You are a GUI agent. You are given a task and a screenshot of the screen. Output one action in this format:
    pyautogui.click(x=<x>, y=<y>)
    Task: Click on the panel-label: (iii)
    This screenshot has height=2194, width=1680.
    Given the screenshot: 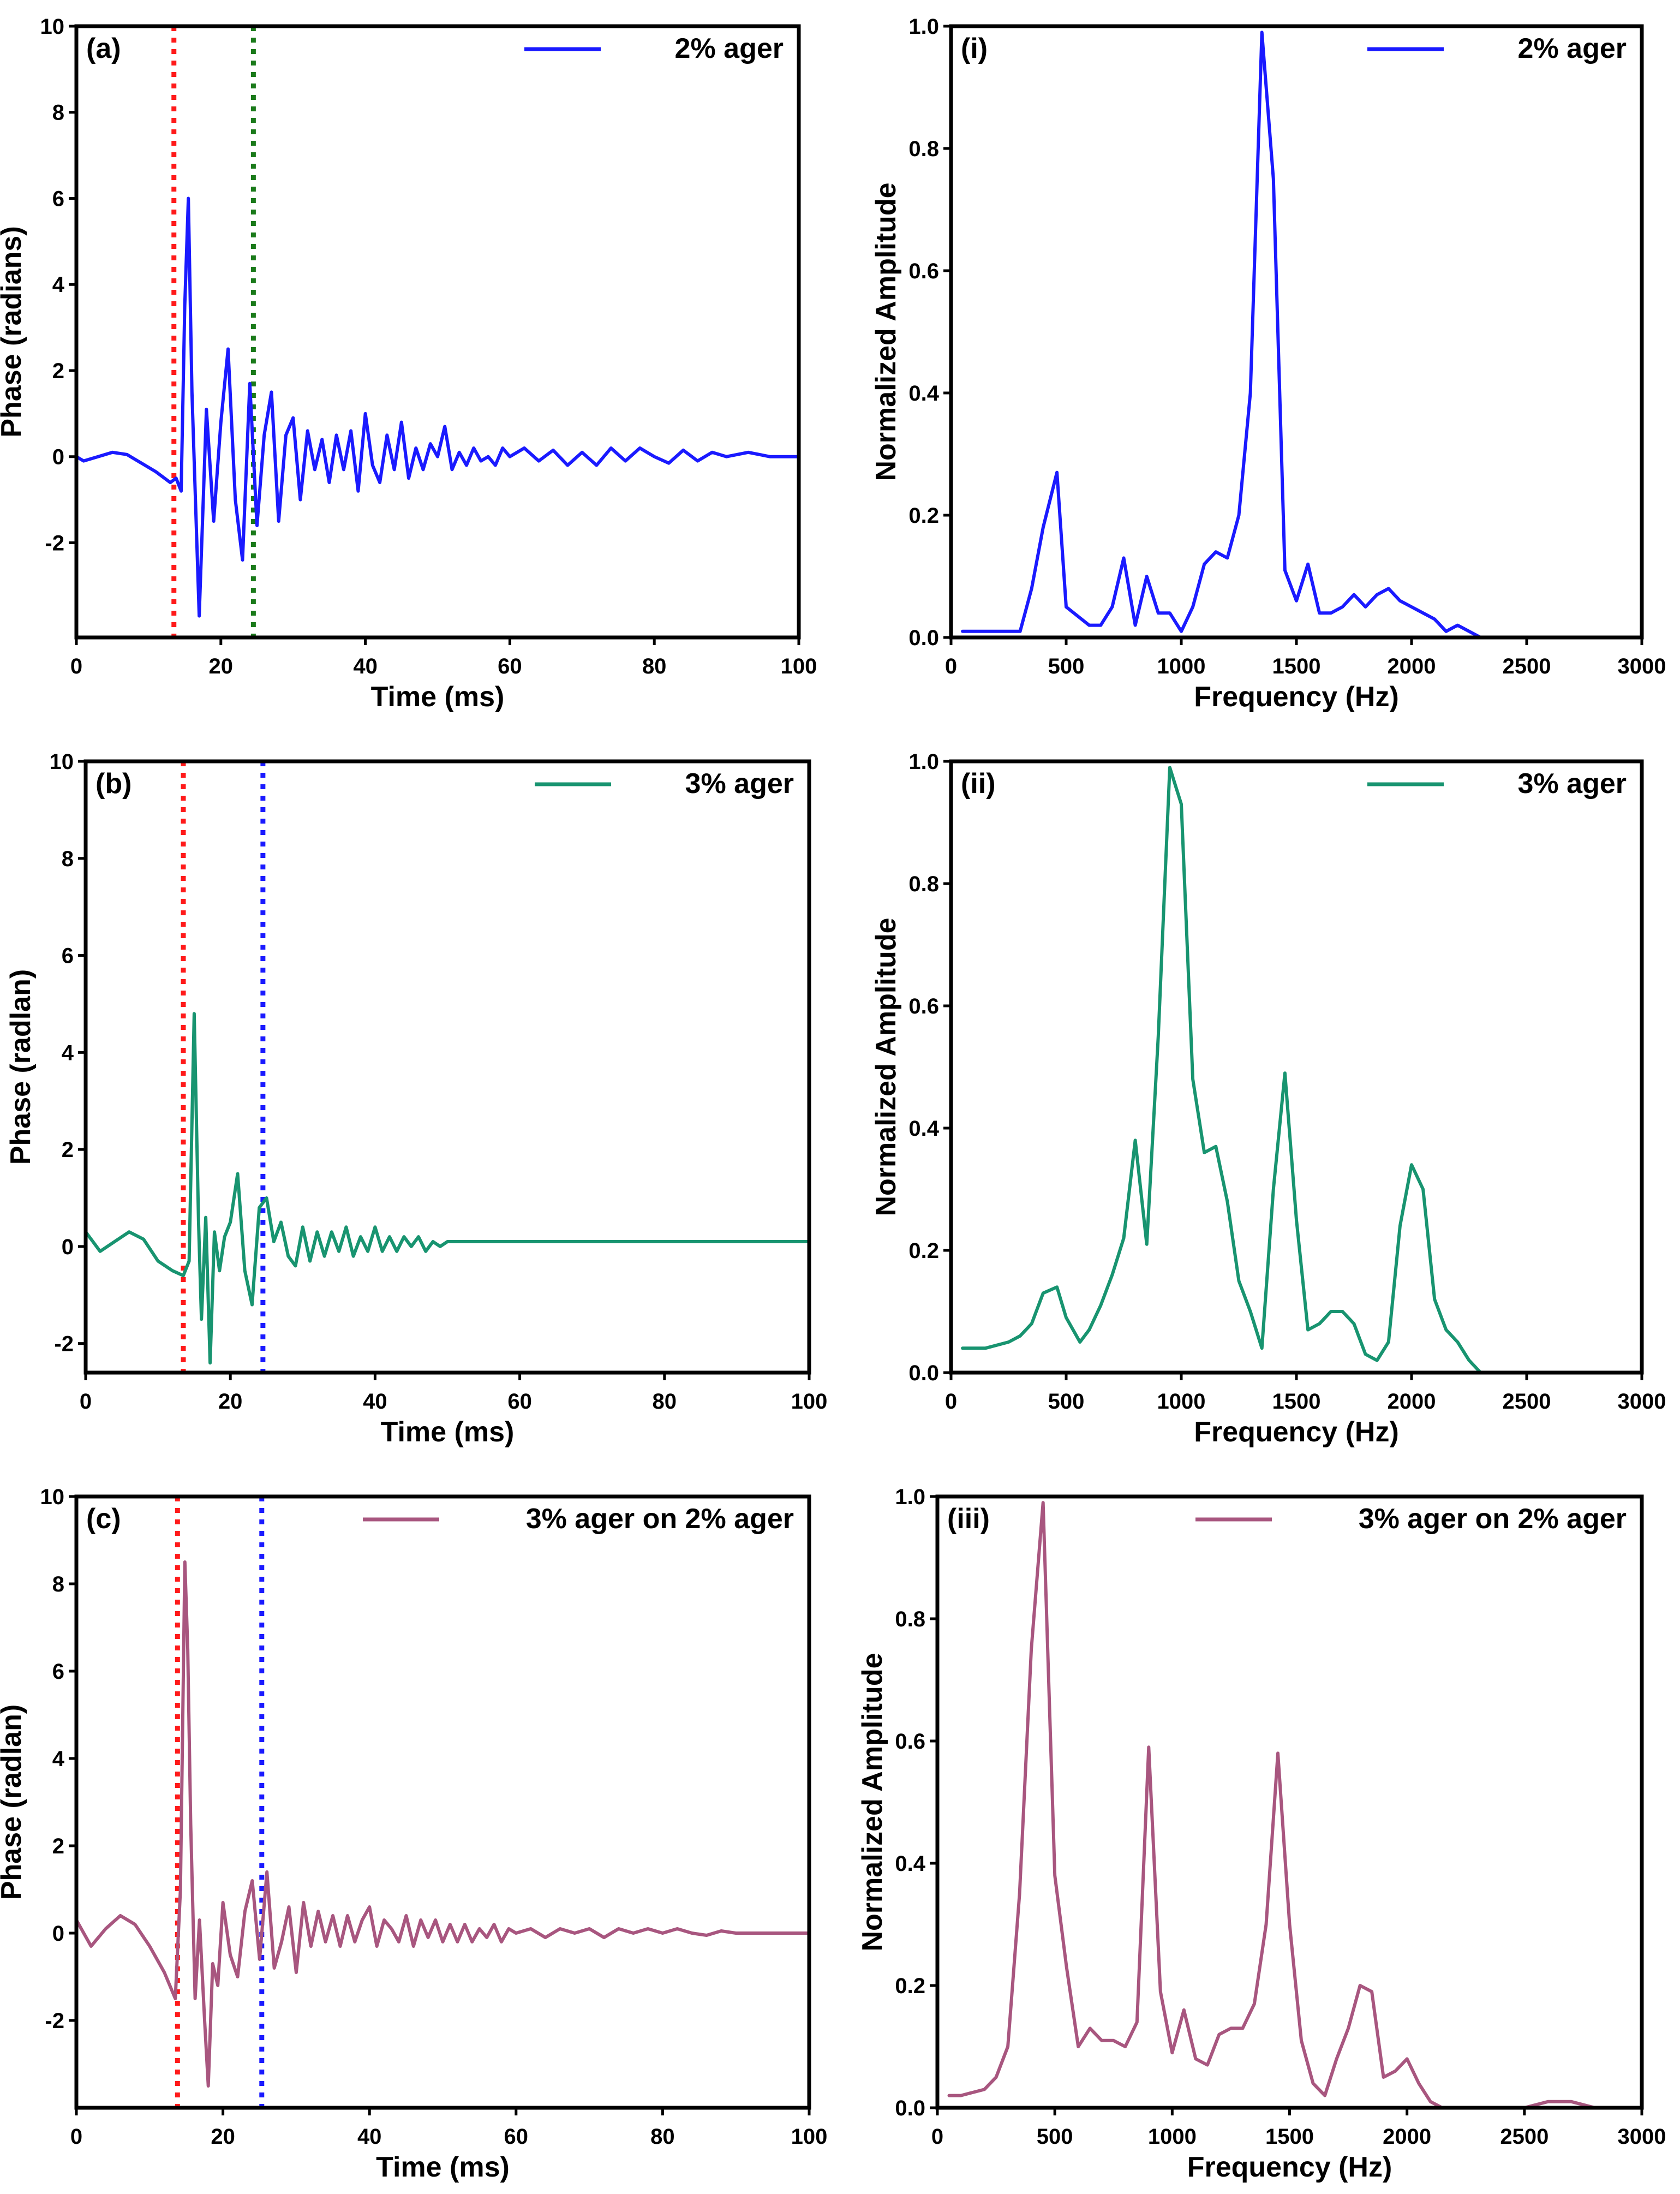 What is the action you would take?
    pyautogui.click(x=968, y=1519)
    